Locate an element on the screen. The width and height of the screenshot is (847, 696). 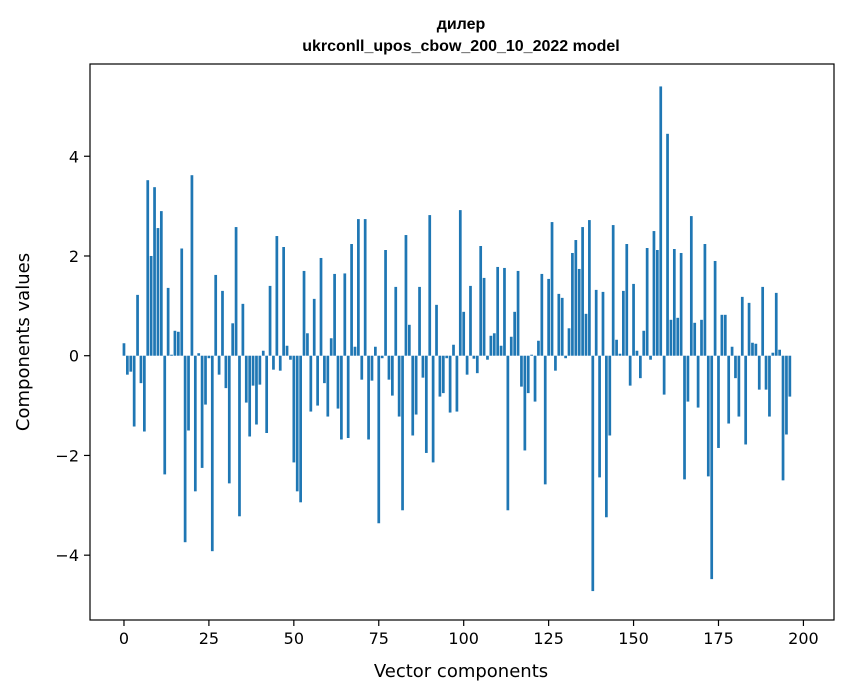
x-axis-ticks: 0 25 50 75 100 125 150 175 200 is located at coordinates (469, 634).